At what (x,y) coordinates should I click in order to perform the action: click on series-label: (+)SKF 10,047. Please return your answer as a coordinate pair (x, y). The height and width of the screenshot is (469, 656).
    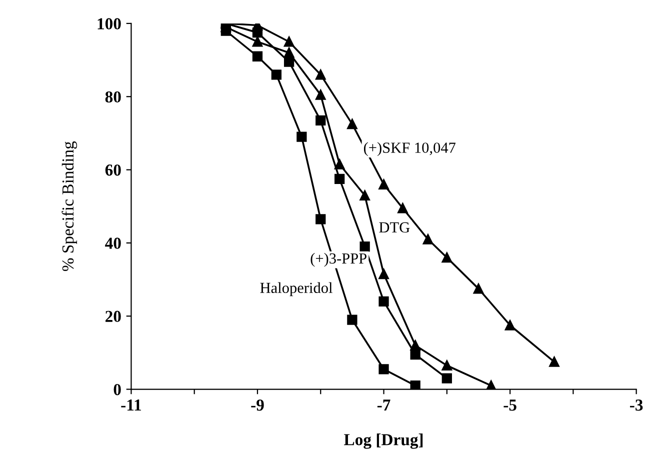
    Looking at the image, I should click on (410, 149).